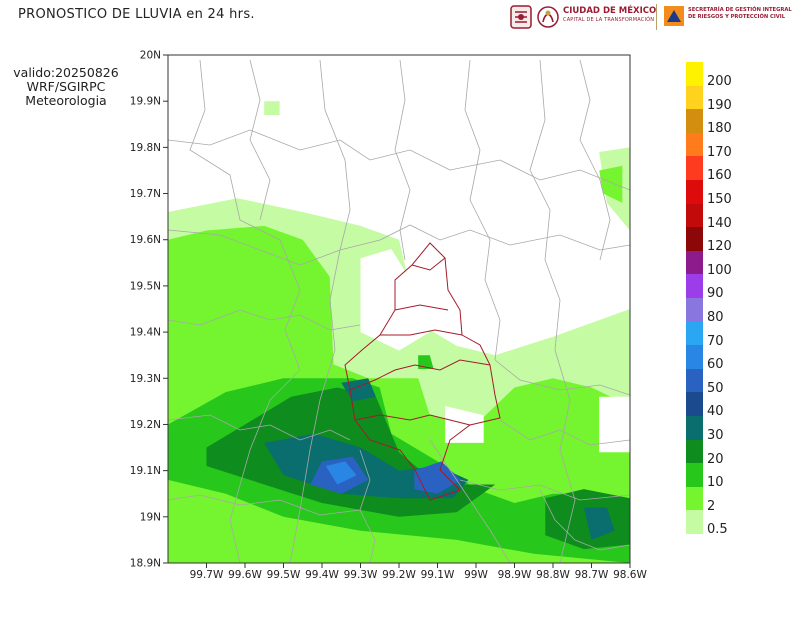  What do you see at coordinates (145, 564) in the screenshot?
I see `y-tick-label: 18.9N` at bounding box center [145, 564].